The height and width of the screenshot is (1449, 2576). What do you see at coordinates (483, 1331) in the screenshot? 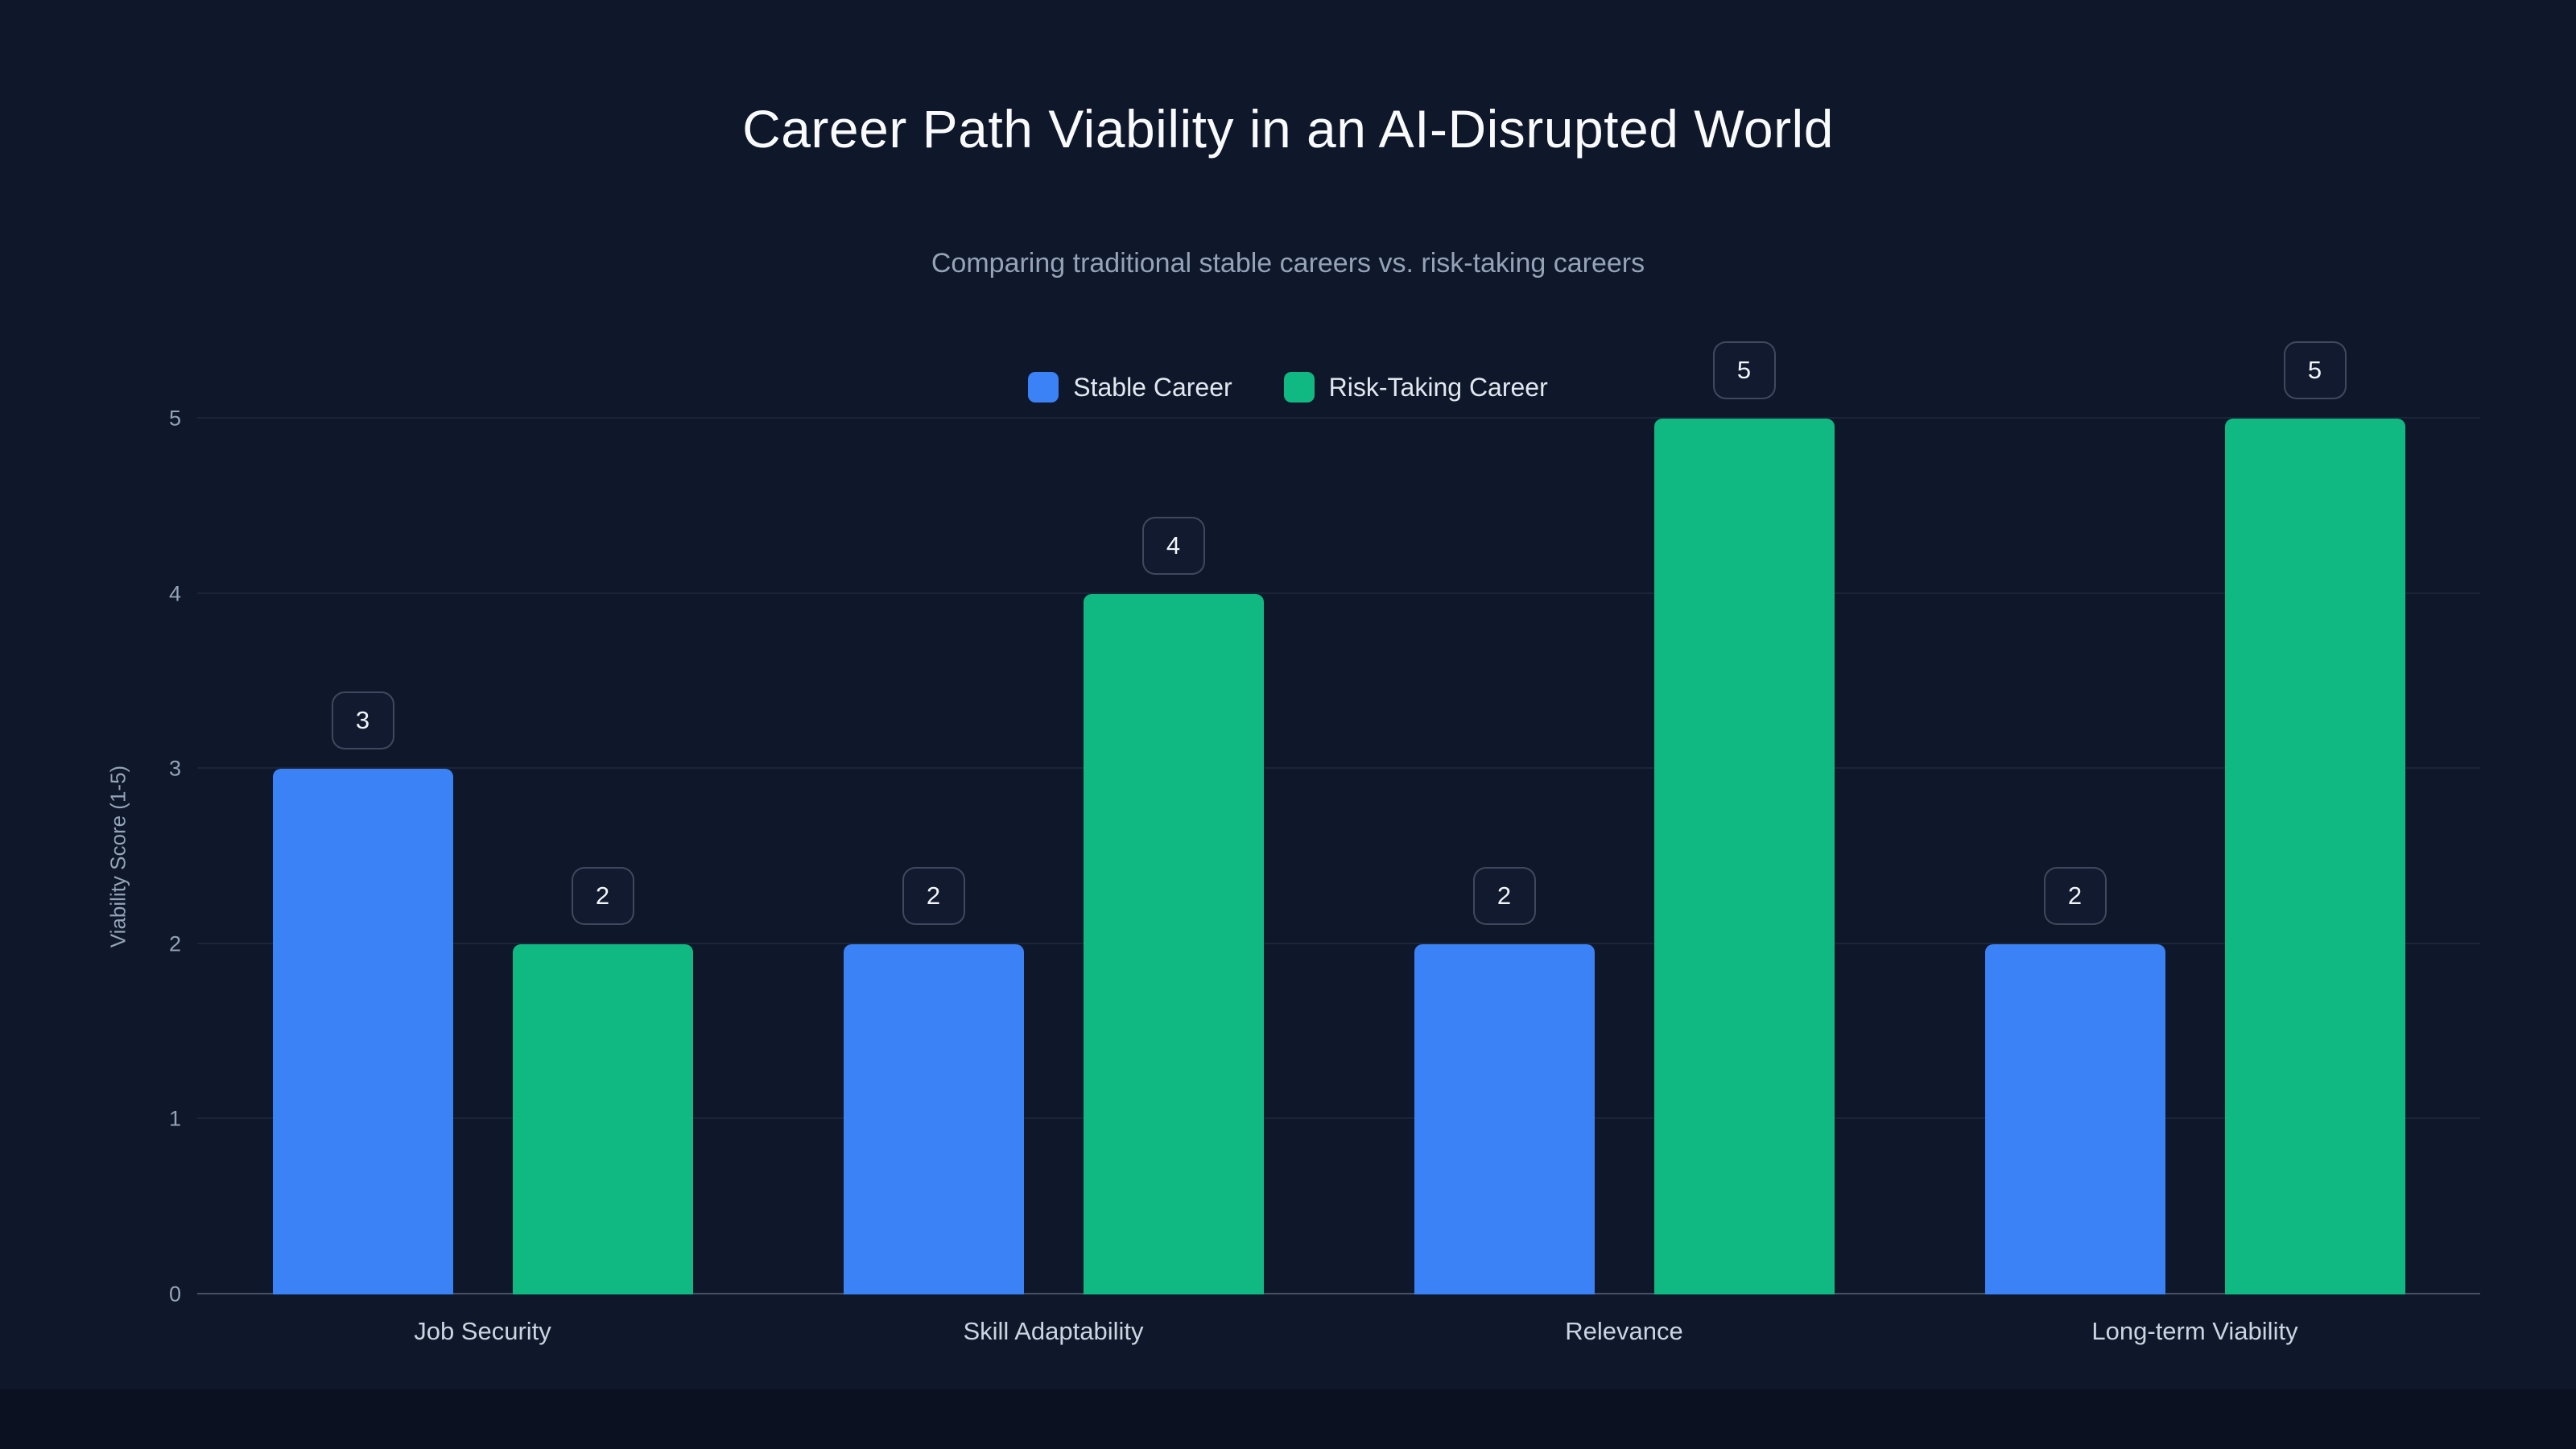
I see `x-axis-label-job-security: Job Security` at bounding box center [483, 1331].